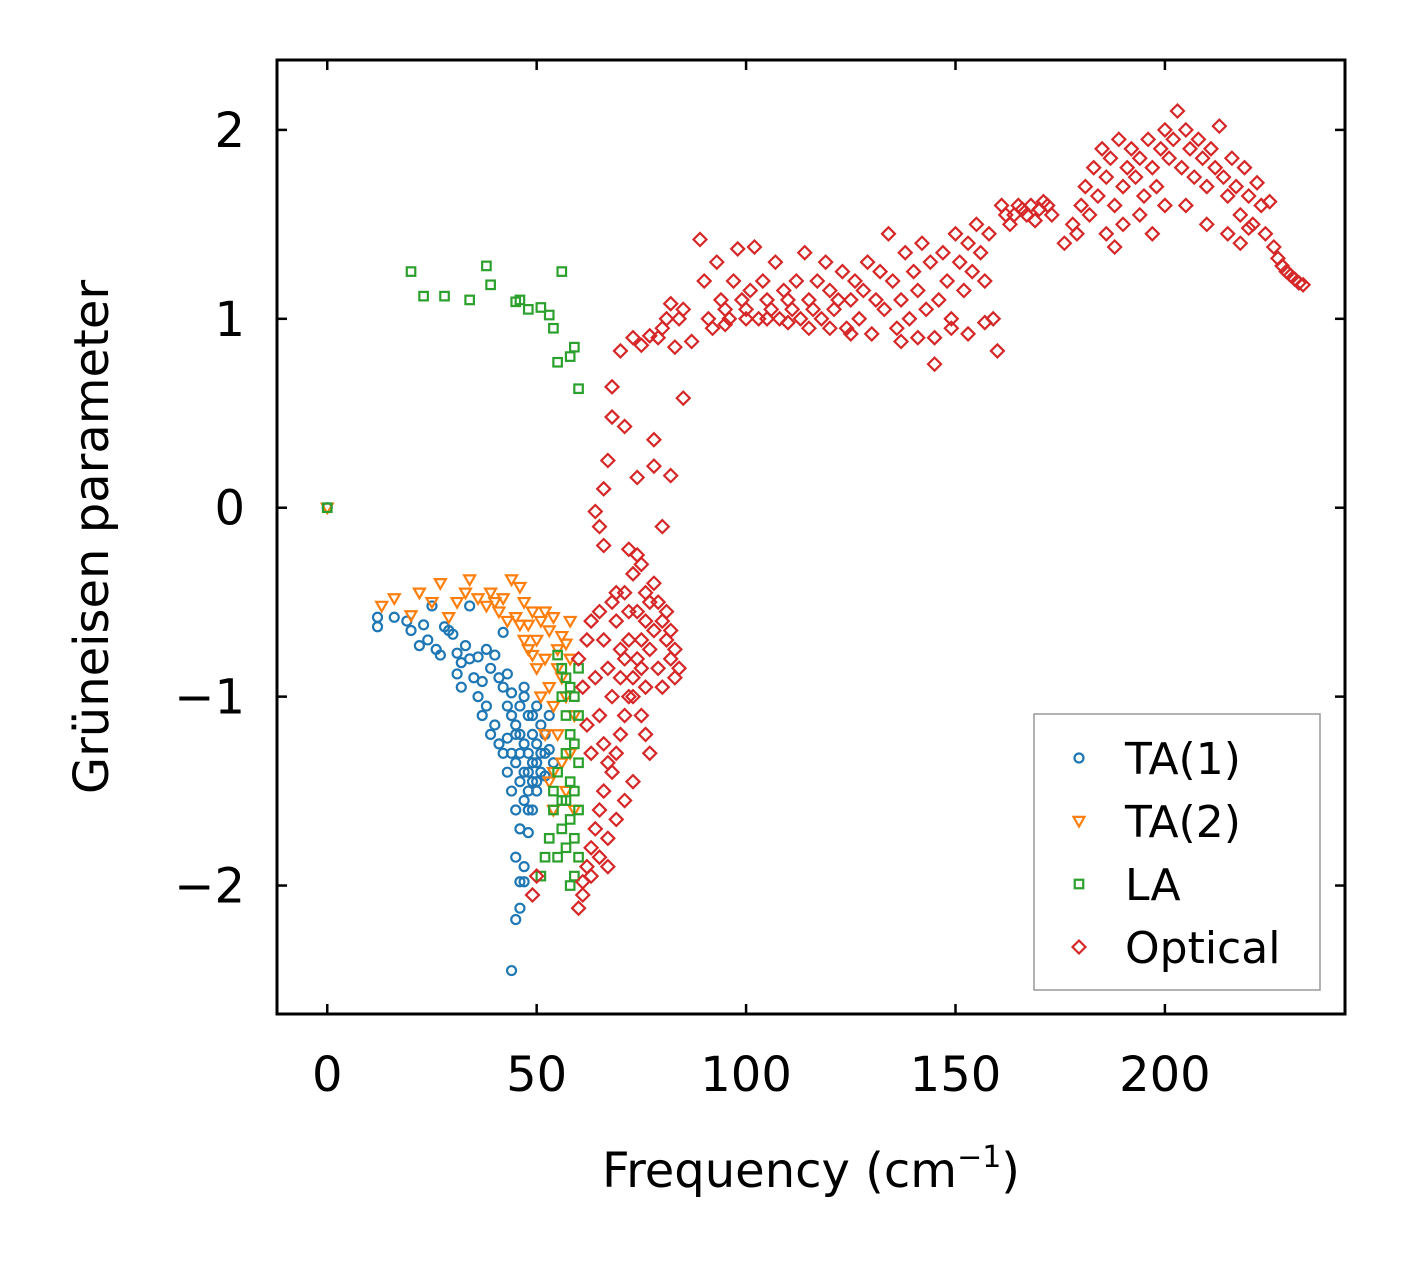  Describe the element at coordinates (209, 887) in the screenshot. I see `y-tick-label: −2` at that location.